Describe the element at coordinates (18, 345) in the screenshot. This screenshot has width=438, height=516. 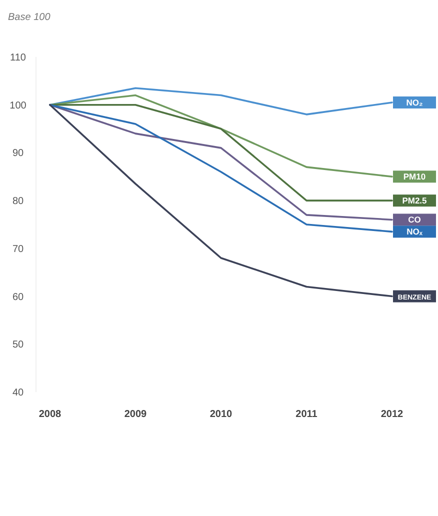
I see `y-tick-label: 50` at that location.